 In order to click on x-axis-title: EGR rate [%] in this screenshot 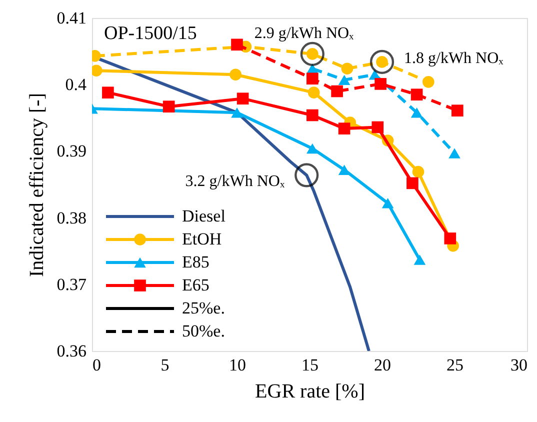, I will do `click(310, 391)`.